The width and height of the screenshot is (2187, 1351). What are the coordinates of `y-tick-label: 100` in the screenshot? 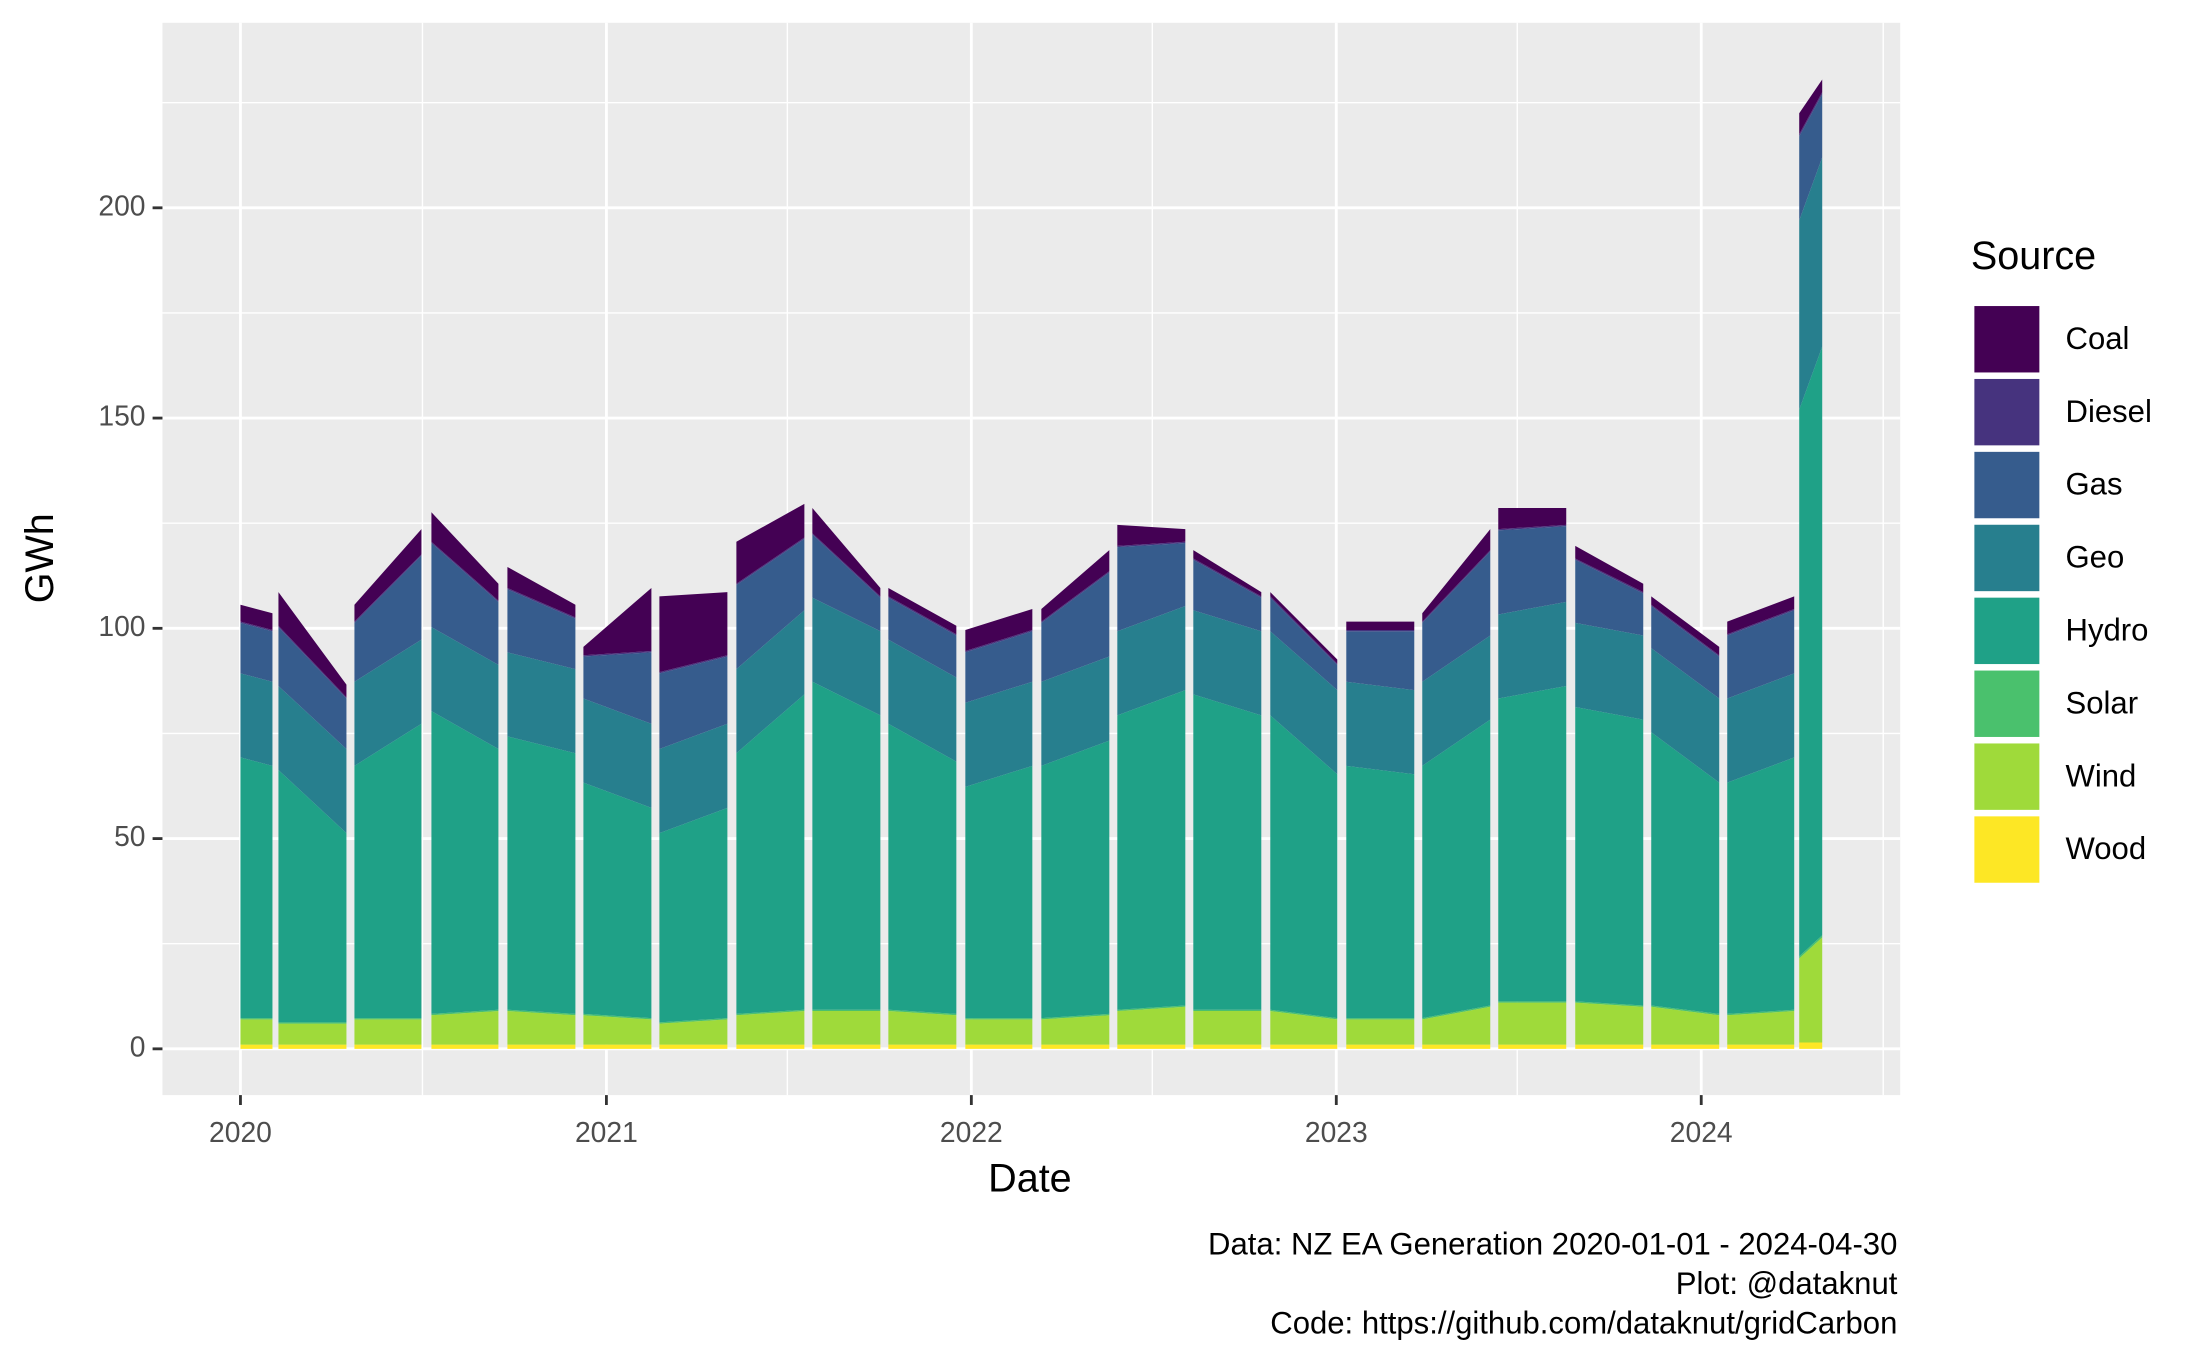 It's located at (121, 626).